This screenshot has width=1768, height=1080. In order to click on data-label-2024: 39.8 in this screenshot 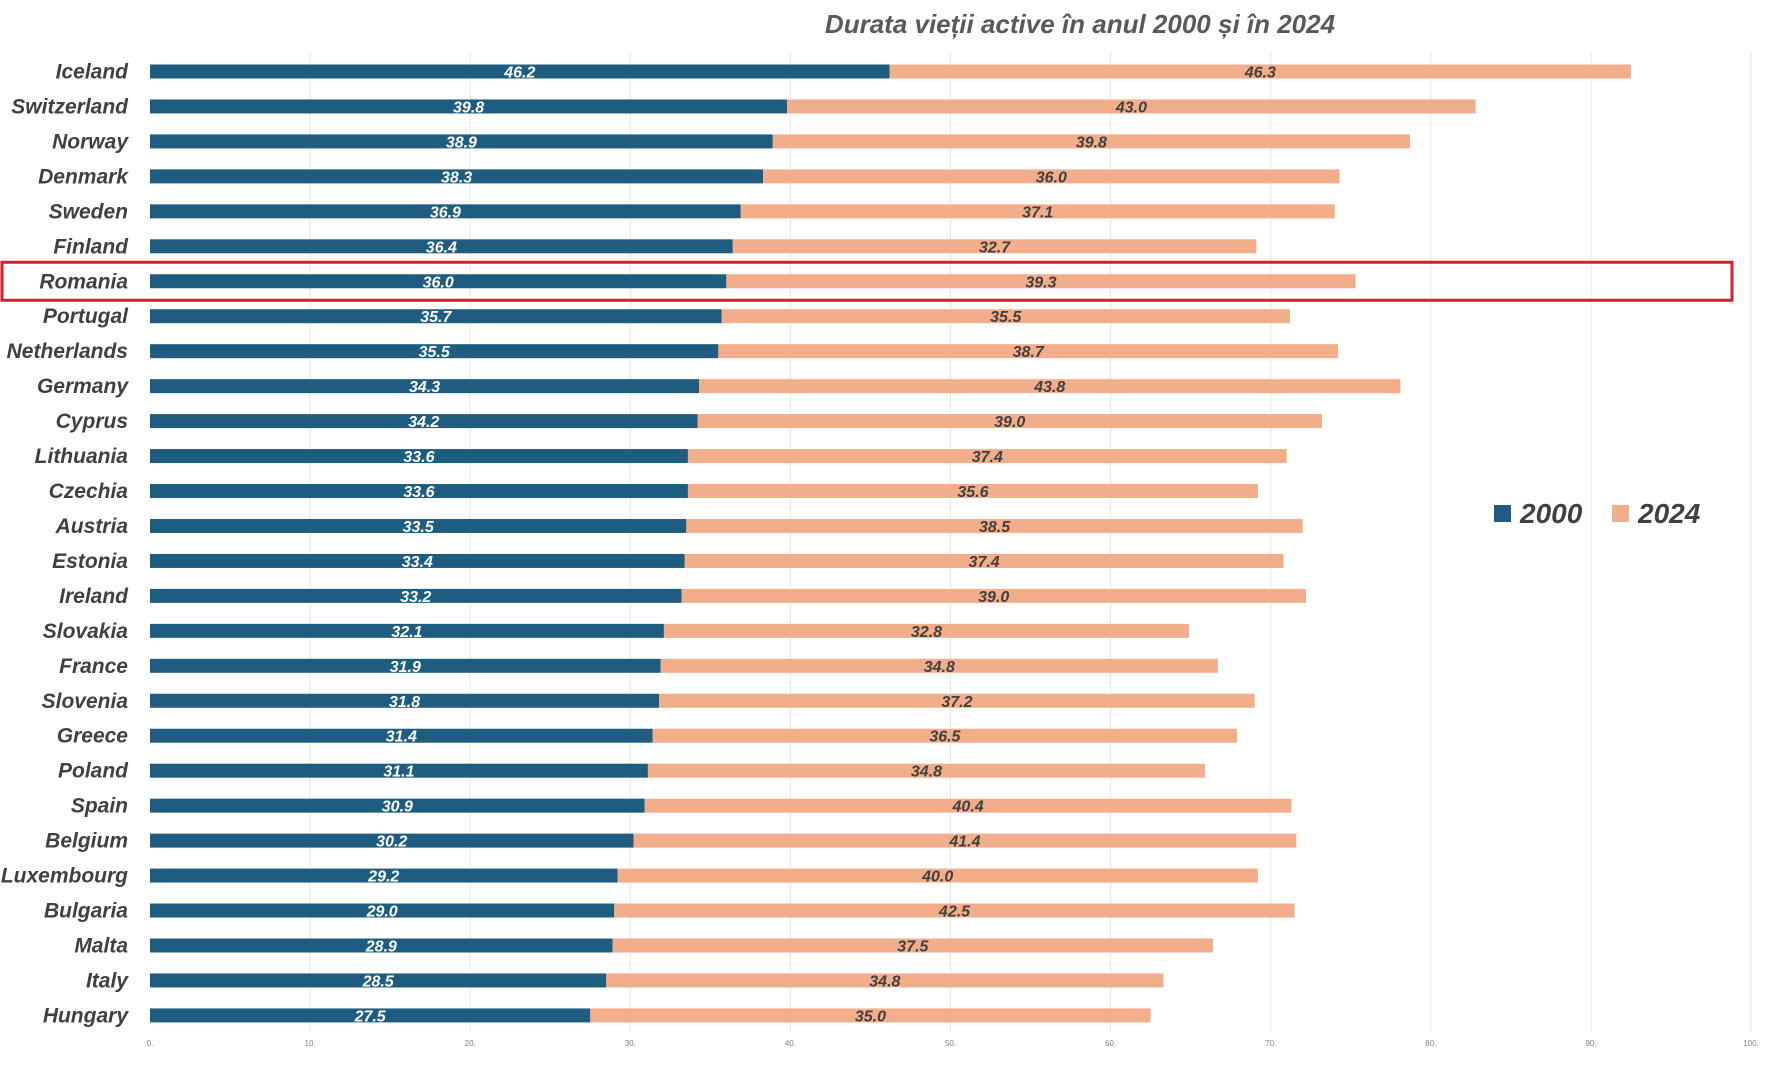, I will do `click(1091, 142)`.